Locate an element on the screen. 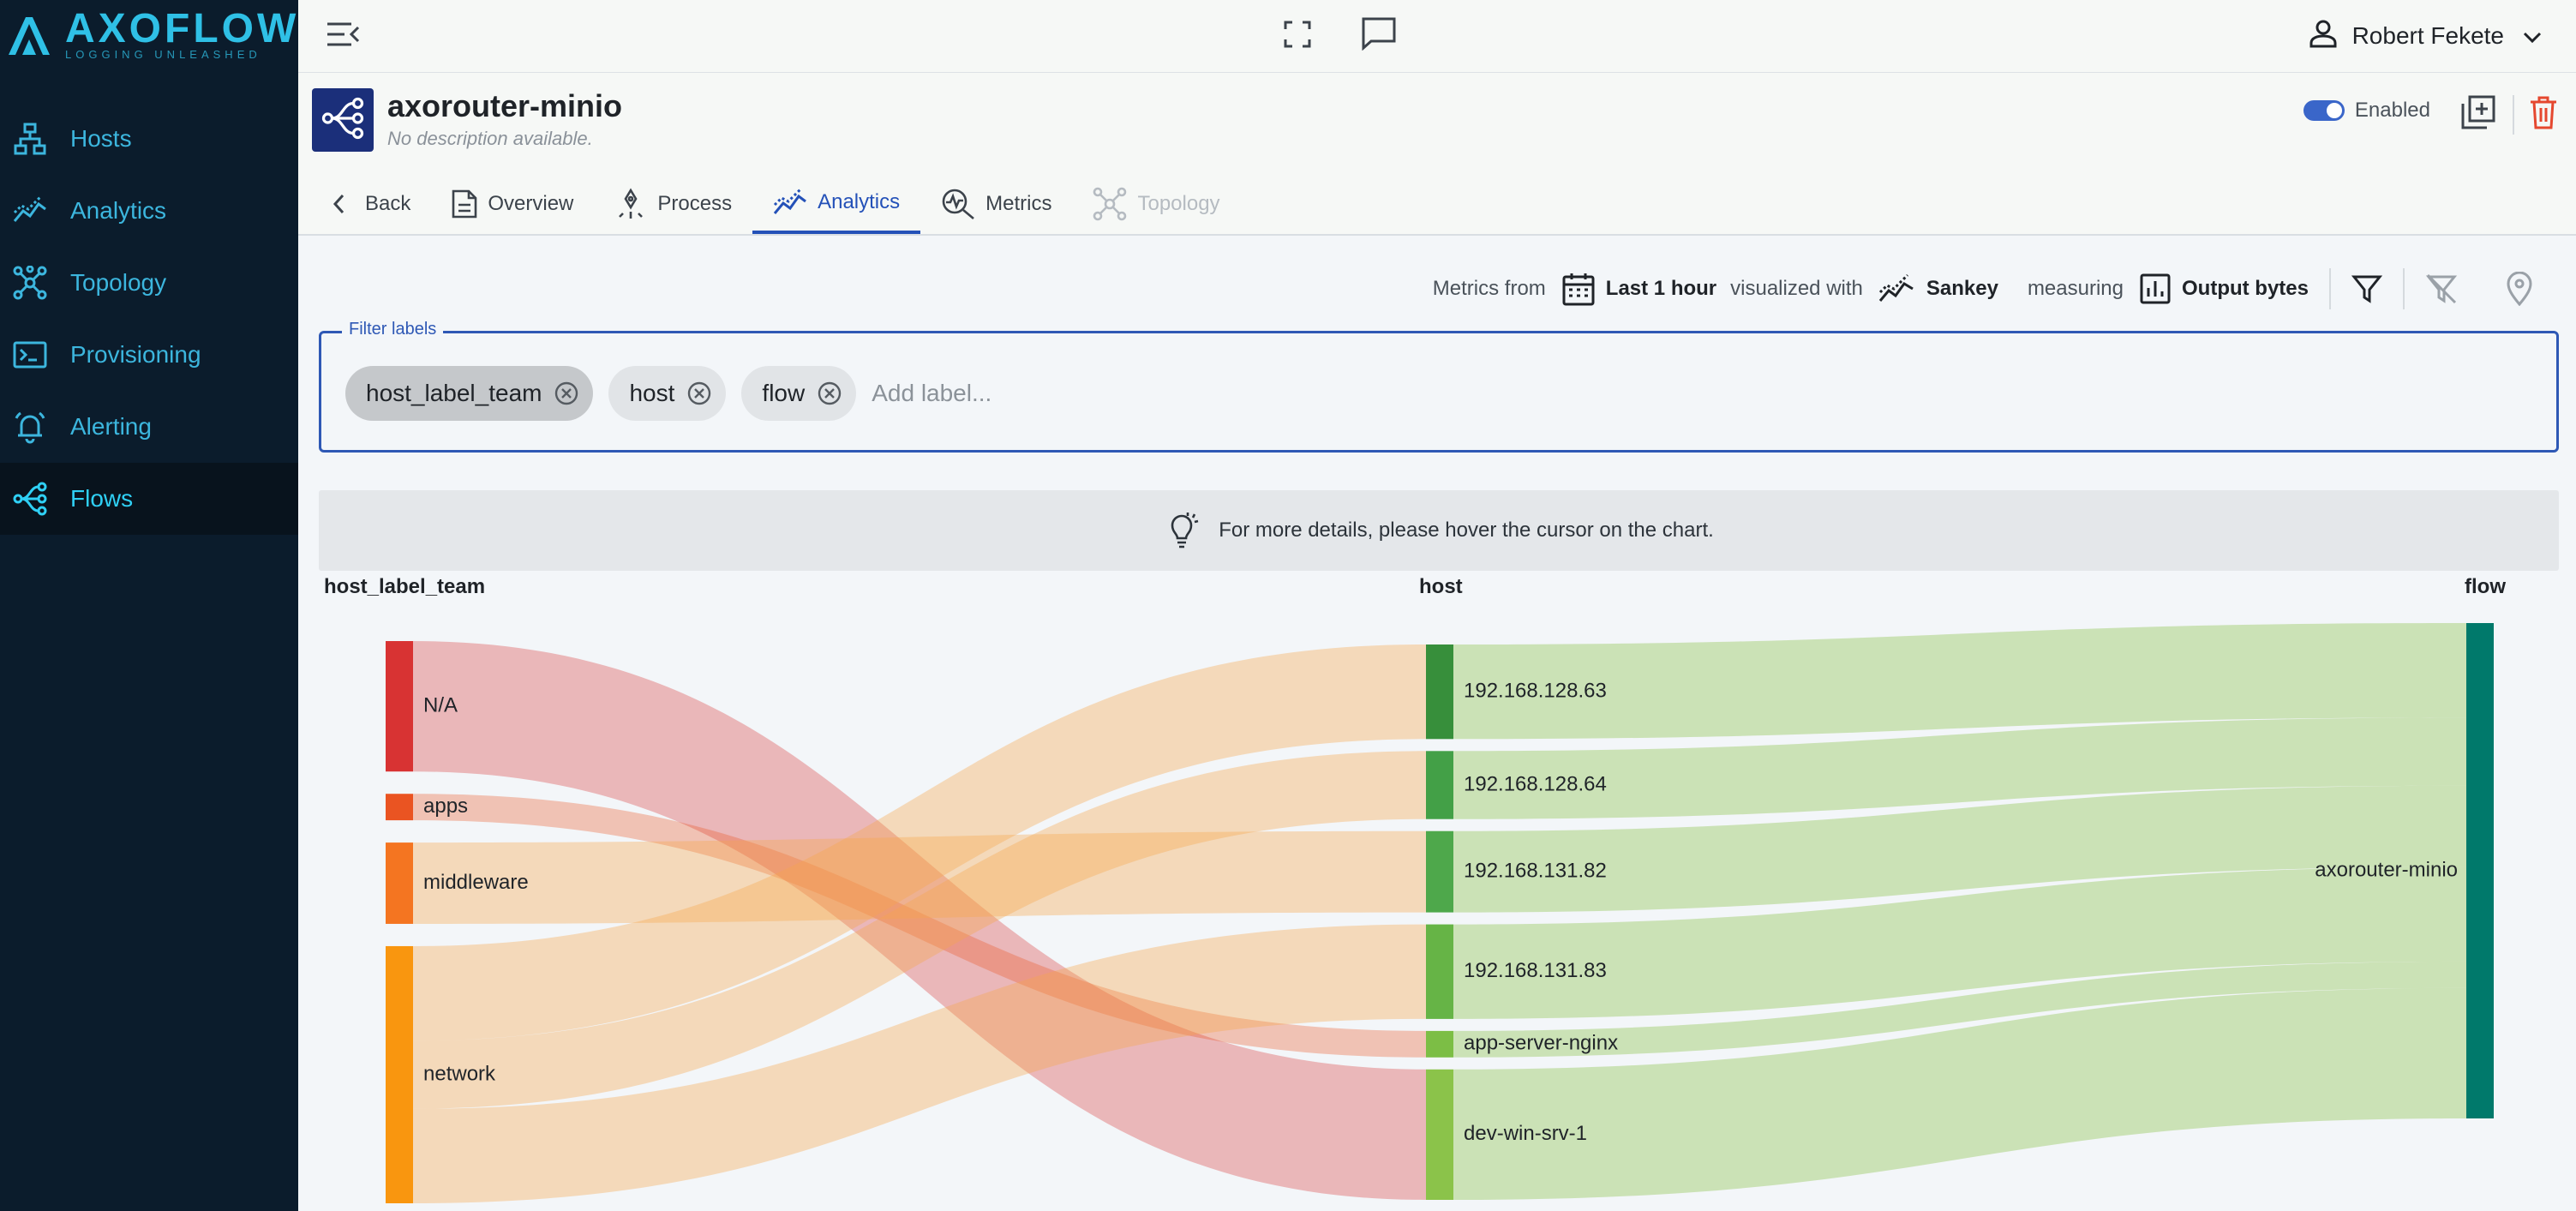 Image resolution: width=2576 pixels, height=1211 pixels. terminal-icon is located at coordinates (30, 355).